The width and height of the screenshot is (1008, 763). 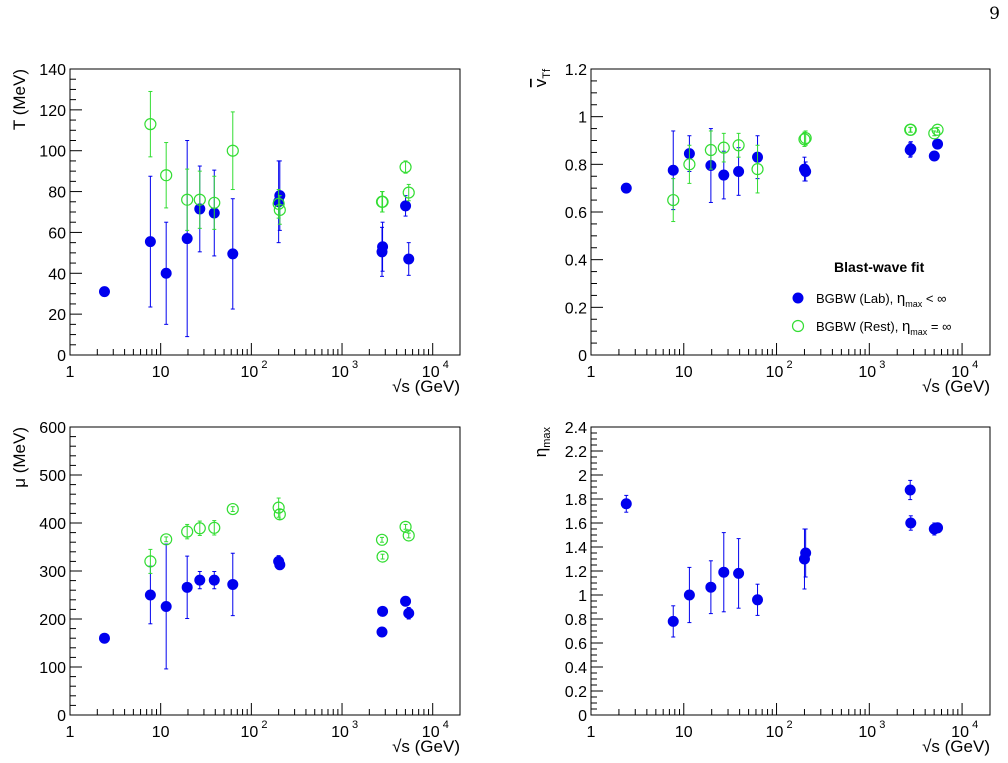 What do you see at coordinates (576, 452) in the screenshot?
I see `y-tick-label-eta: 2.2` at bounding box center [576, 452].